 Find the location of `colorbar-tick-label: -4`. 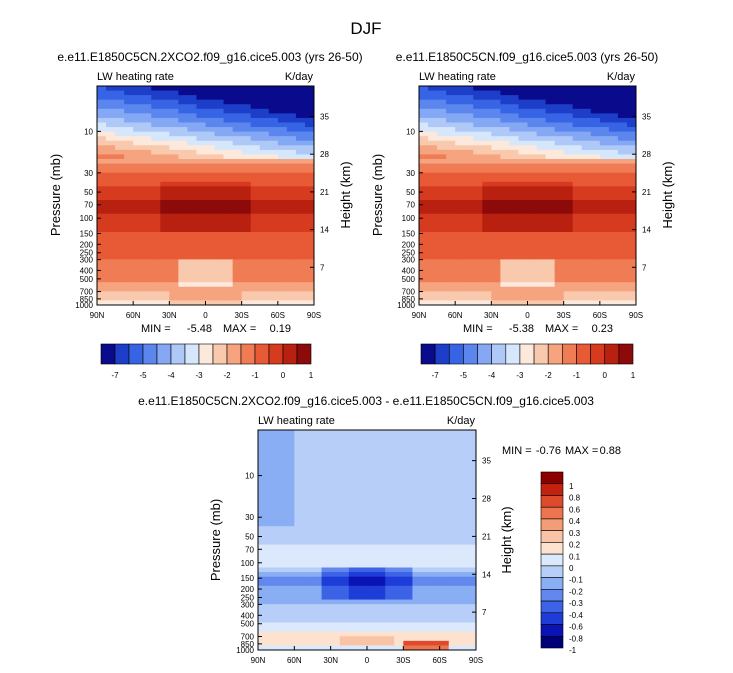

colorbar-tick-label: -4 is located at coordinates (171, 375).